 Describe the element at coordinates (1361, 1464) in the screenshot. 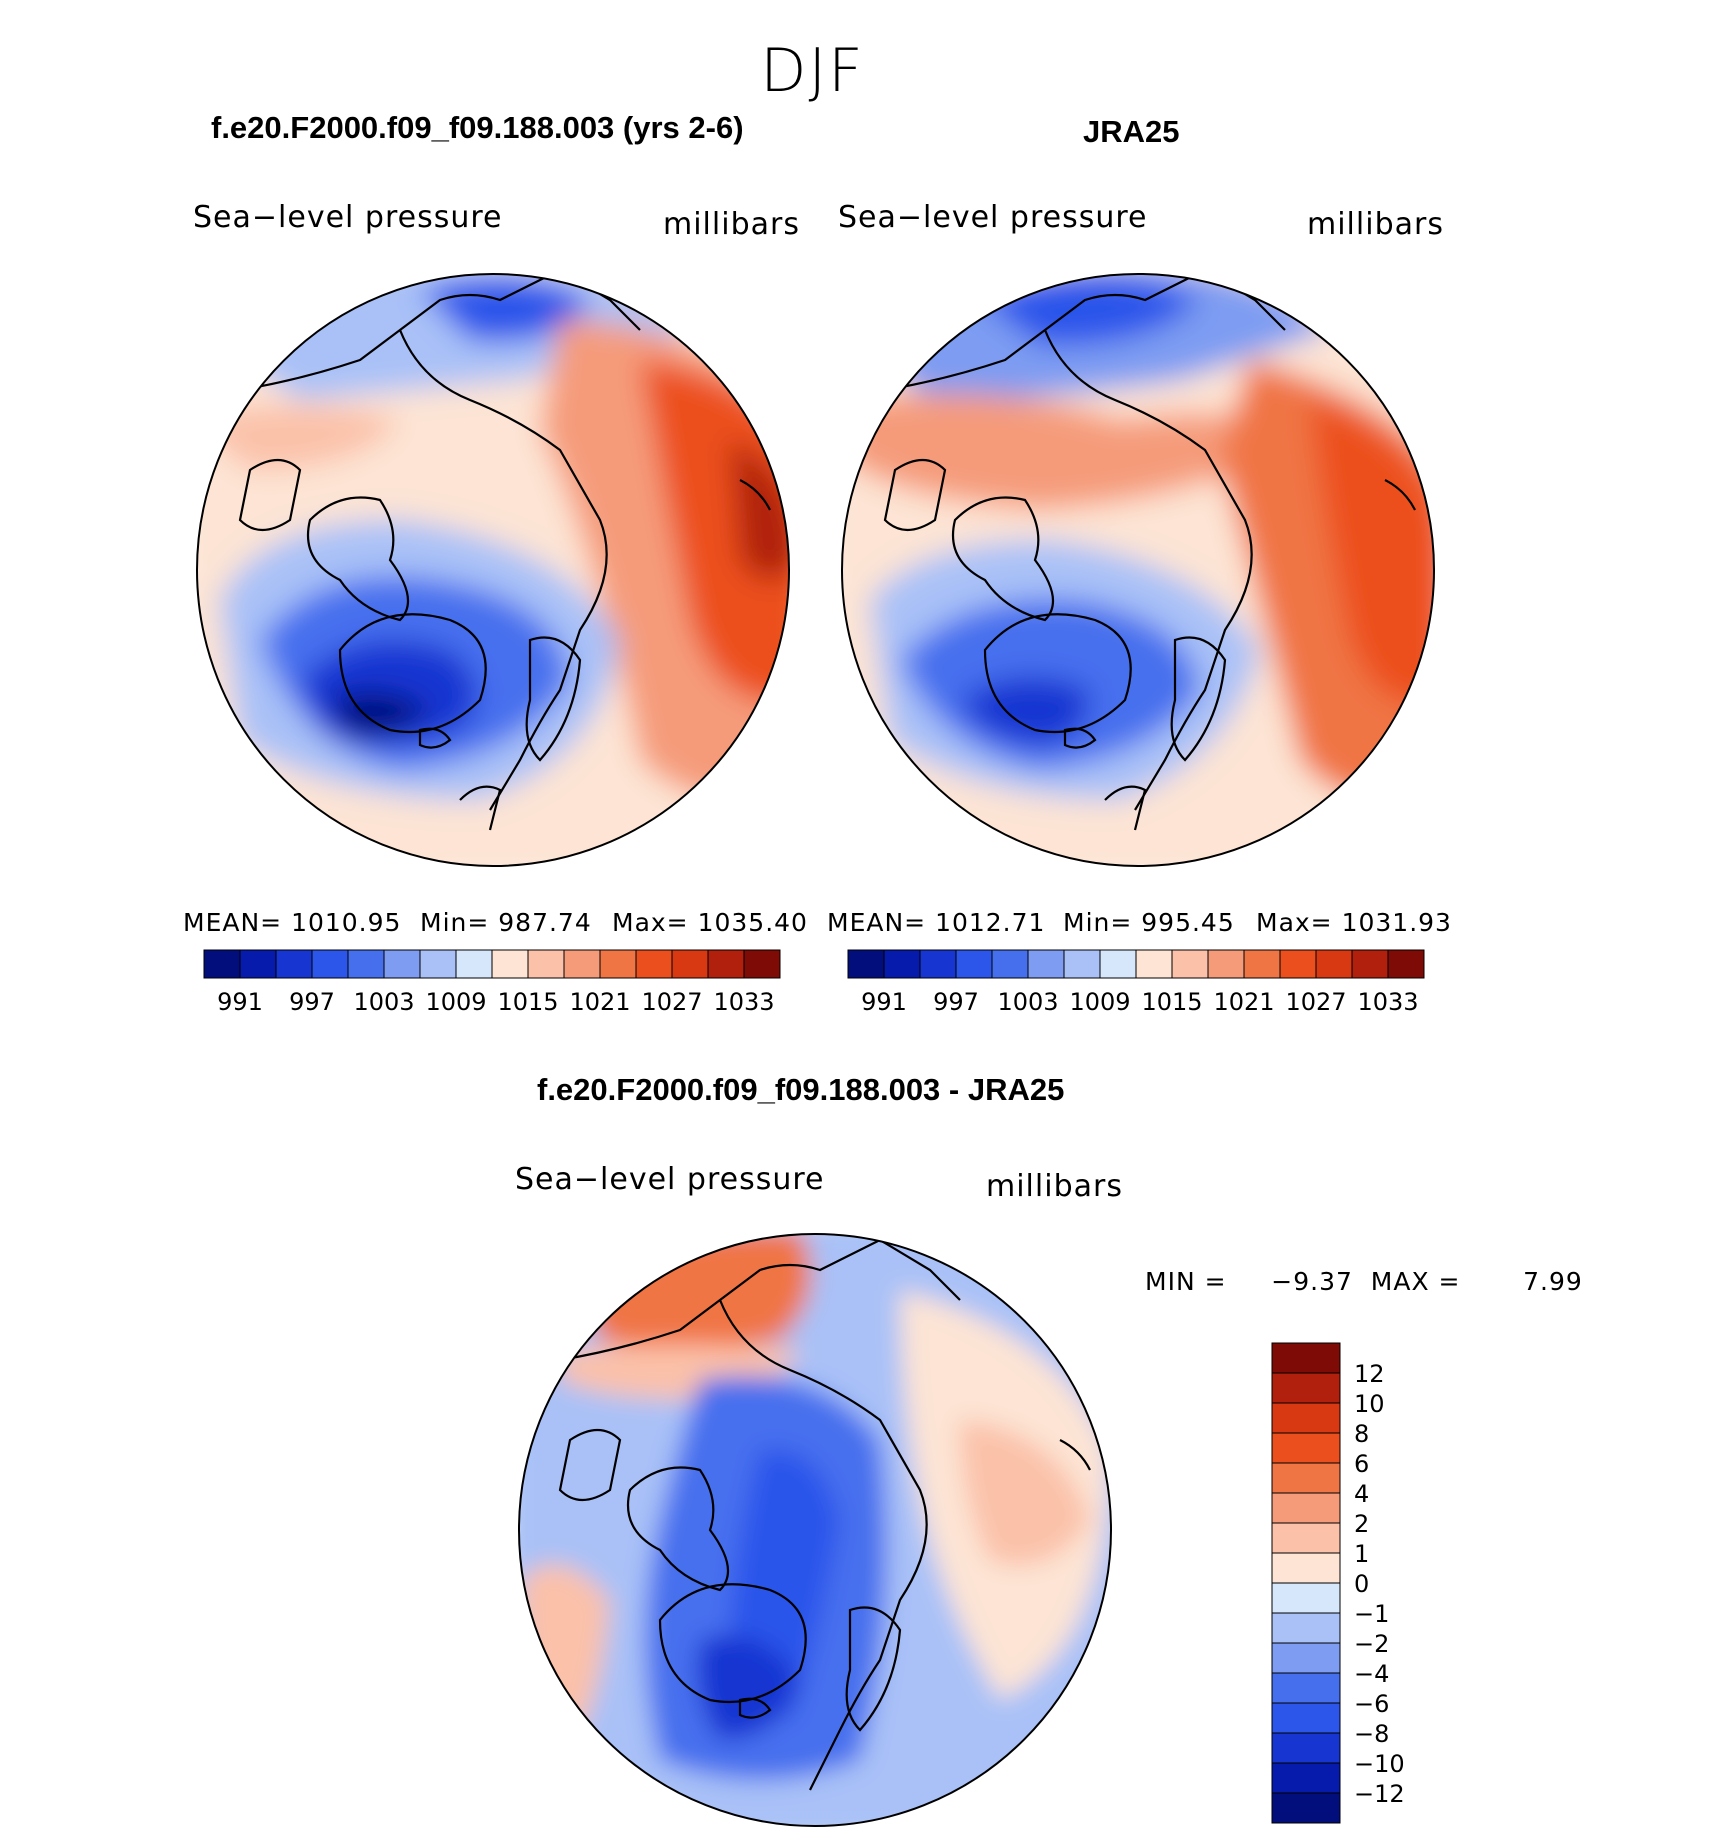

I see `colorbar-diff-tick-label: 6` at that location.